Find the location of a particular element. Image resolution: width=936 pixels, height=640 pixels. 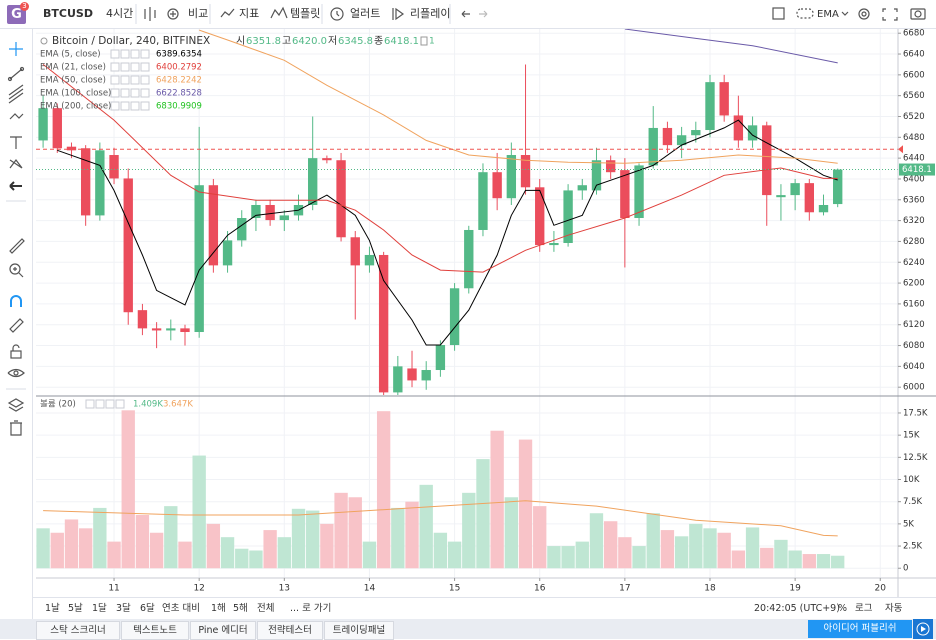

indicator-icon is located at coordinates (227, 13).